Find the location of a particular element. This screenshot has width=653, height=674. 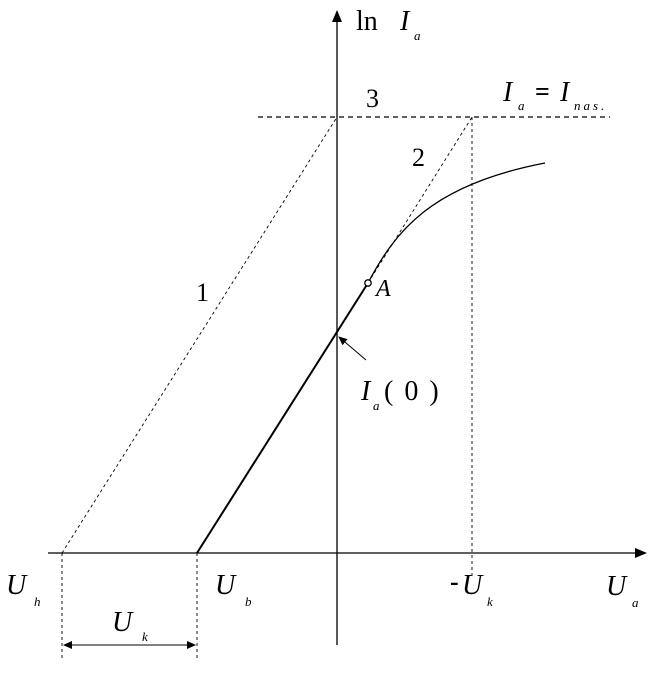

characteristic-linear is located at coordinates (282, 418).